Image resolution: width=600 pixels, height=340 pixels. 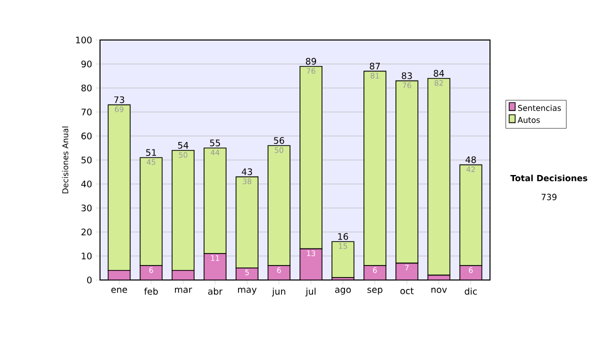 What do you see at coordinates (215, 291) in the screenshot?
I see `x-tick-label: abr` at bounding box center [215, 291].